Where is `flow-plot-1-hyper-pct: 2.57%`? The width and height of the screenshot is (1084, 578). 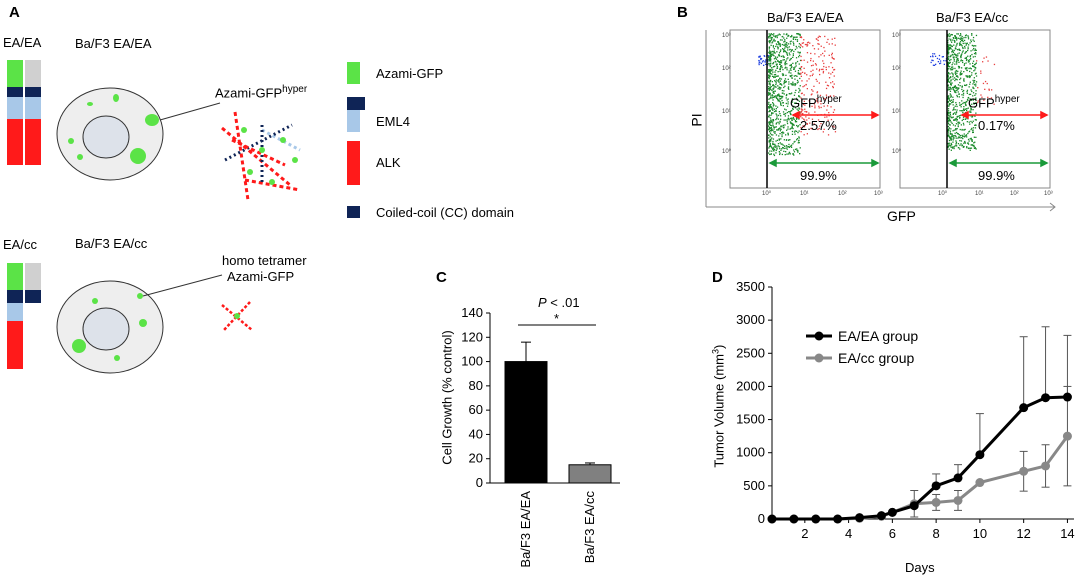
flow-plot-1-hyper-pct: 2.57% is located at coordinates (818, 125).